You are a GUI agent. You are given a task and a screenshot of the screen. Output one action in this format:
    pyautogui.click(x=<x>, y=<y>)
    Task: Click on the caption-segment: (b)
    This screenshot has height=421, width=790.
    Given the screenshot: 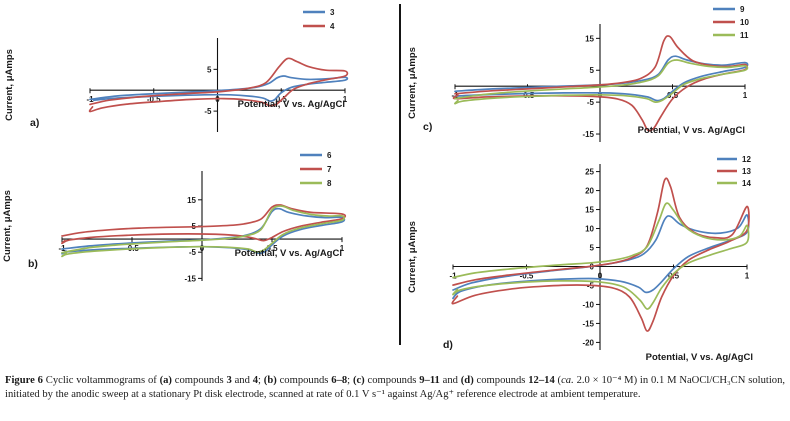 What is the action you would take?
    pyautogui.click(x=270, y=380)
    